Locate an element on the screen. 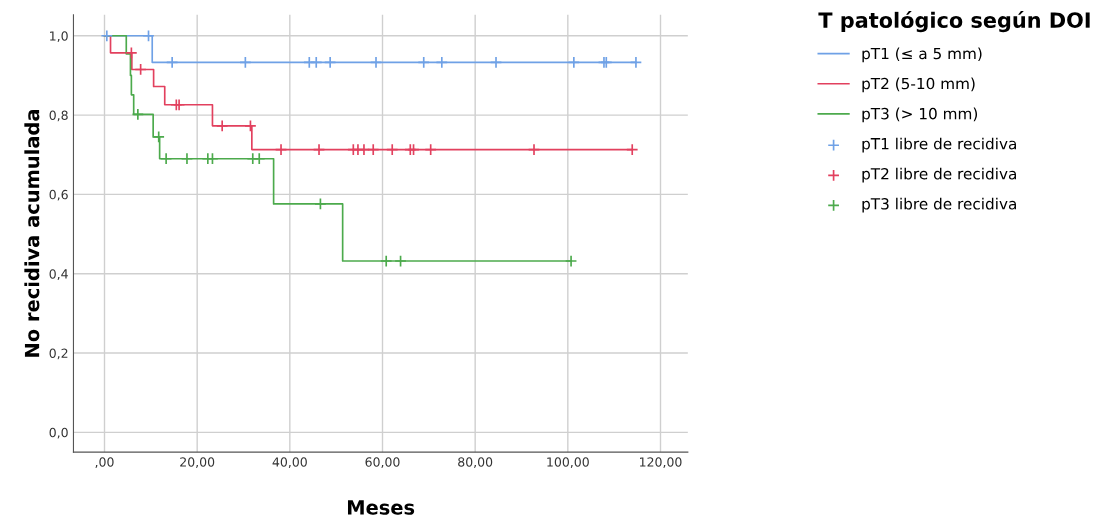  x-tick-label: ,00 is located at coordinates (104, 462).